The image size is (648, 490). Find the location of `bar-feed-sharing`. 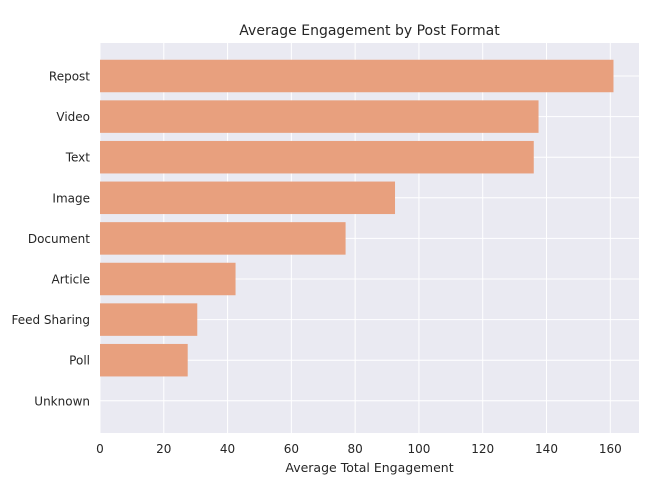

bar-feed-sharing is located at coordinates (149, 319).